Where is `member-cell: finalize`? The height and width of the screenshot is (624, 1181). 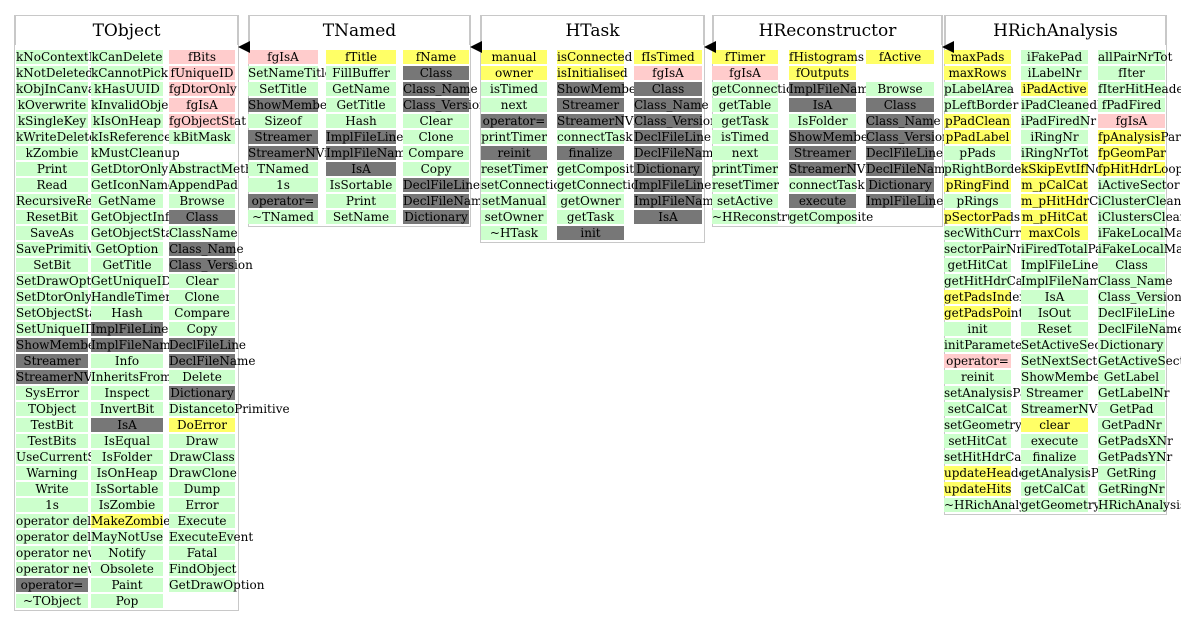 member-cell: finalize is located at coordinates (1054, 457).